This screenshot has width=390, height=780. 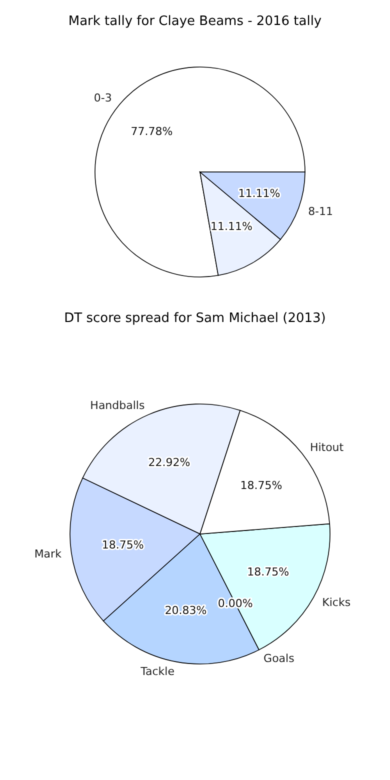 I want to click on data-label: 20.83%, so click(x=185, y=611).